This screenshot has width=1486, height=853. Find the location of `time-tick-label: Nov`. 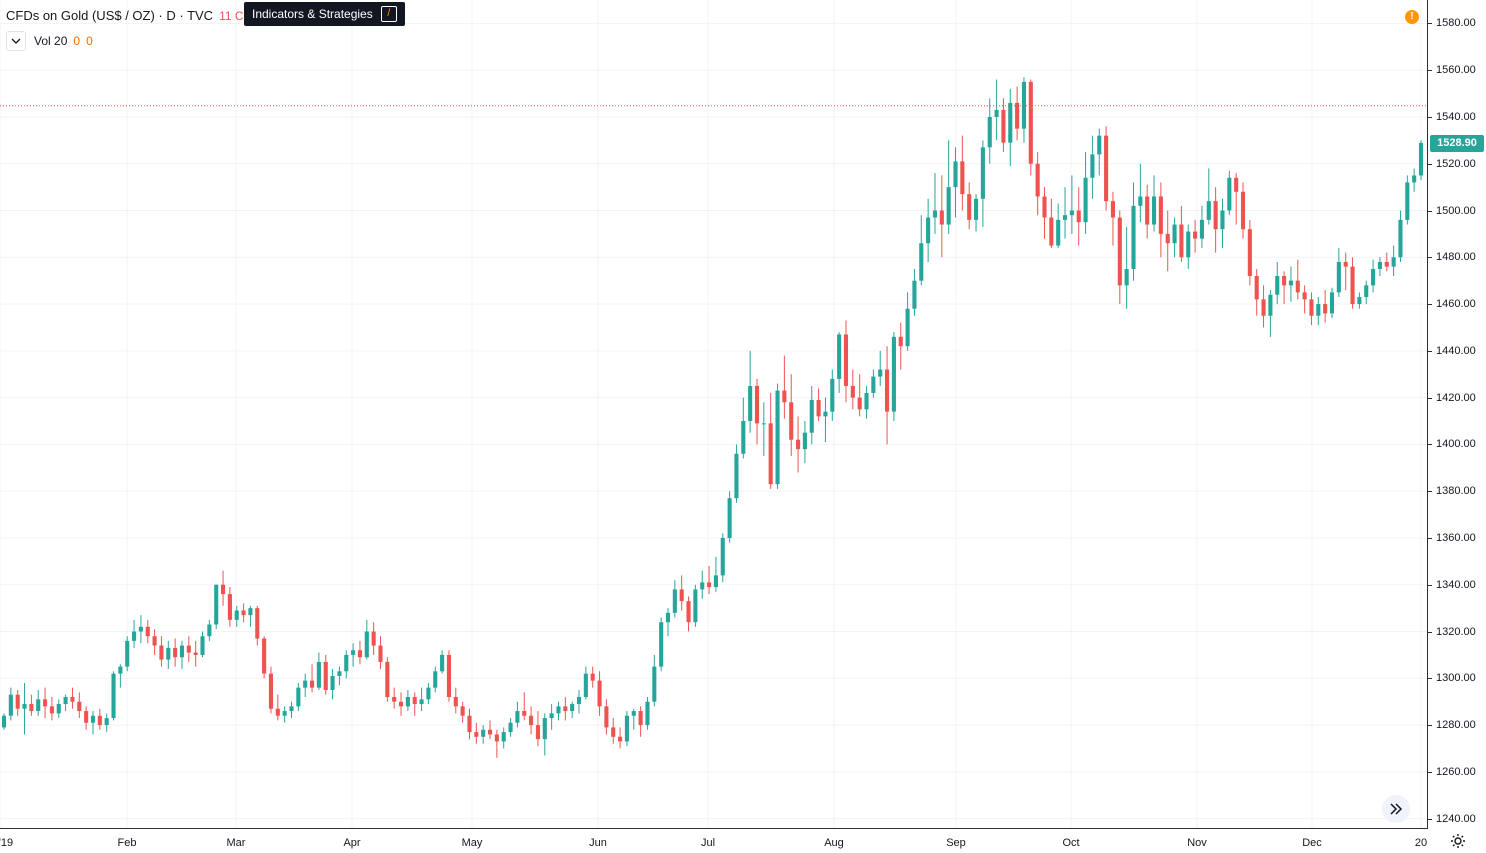

time-tick-label: Nov is located at coordinates (1197, 843).